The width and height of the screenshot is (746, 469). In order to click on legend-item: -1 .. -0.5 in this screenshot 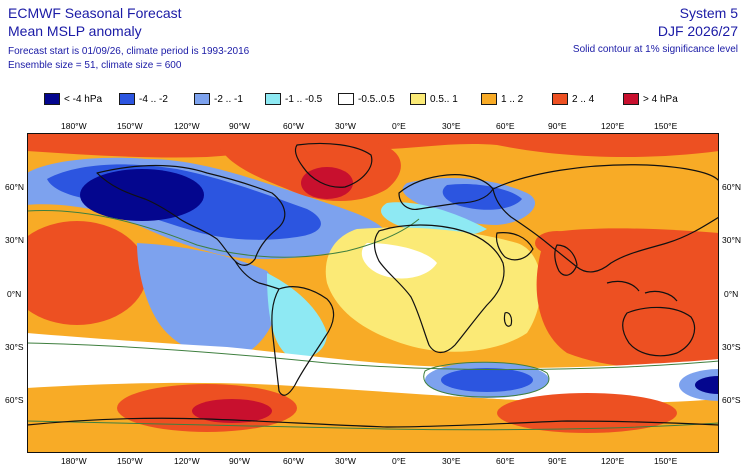, I will do `click(293, 99)`.